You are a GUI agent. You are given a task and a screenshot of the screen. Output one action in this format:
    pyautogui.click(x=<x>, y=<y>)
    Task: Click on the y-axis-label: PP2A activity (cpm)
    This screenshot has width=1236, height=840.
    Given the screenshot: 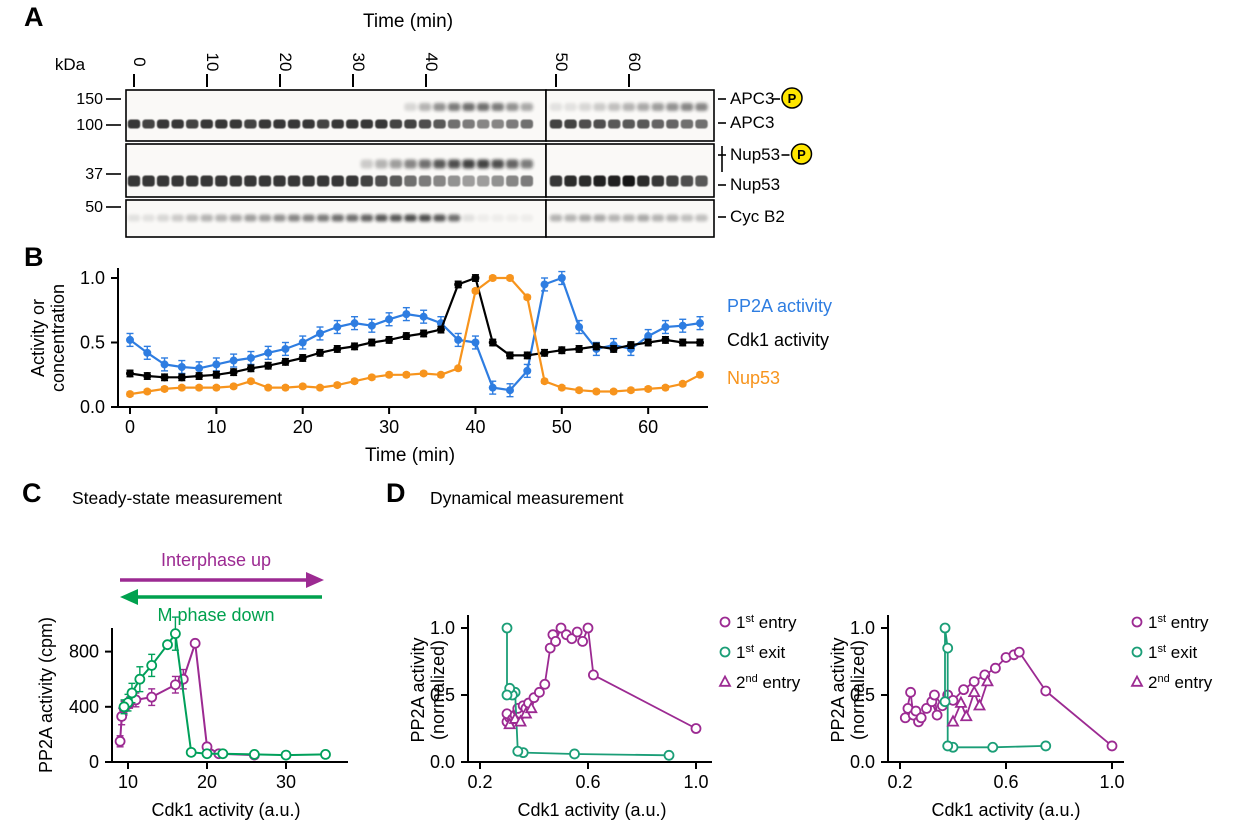 What is the action you would take?
    pyautogui.click(x=46, y=695)
    